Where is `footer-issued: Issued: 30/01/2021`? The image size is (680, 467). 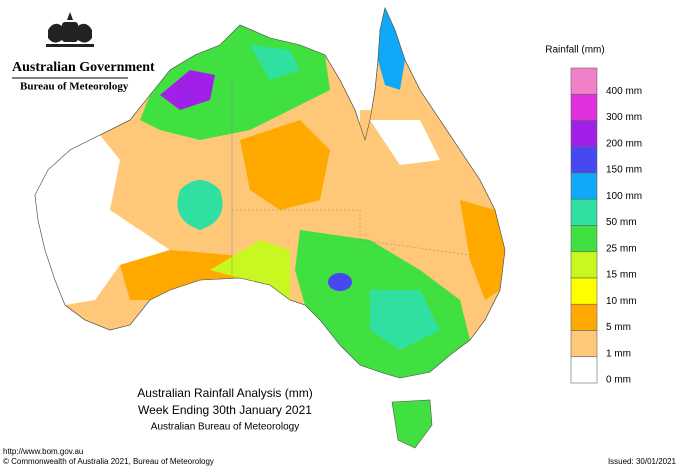 footer-issued: Issued: 30/01/2021 is located at coordinates (642, 461).